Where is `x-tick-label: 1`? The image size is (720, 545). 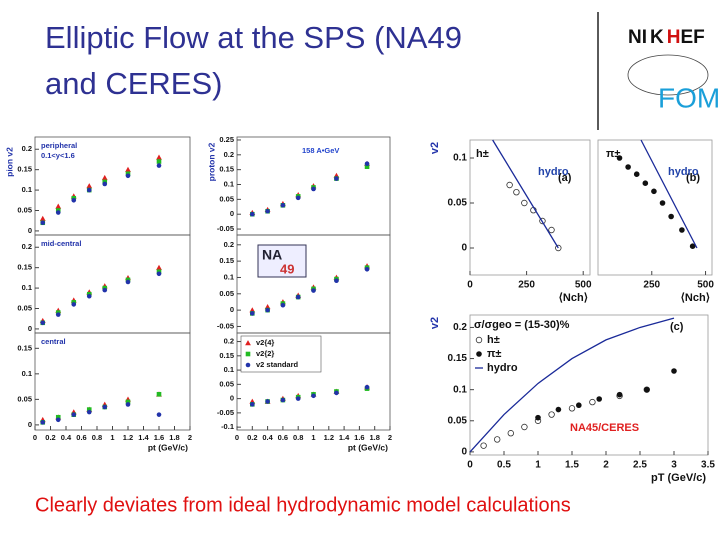
x-tick-label: 1 is located at coordinates (112, 437).